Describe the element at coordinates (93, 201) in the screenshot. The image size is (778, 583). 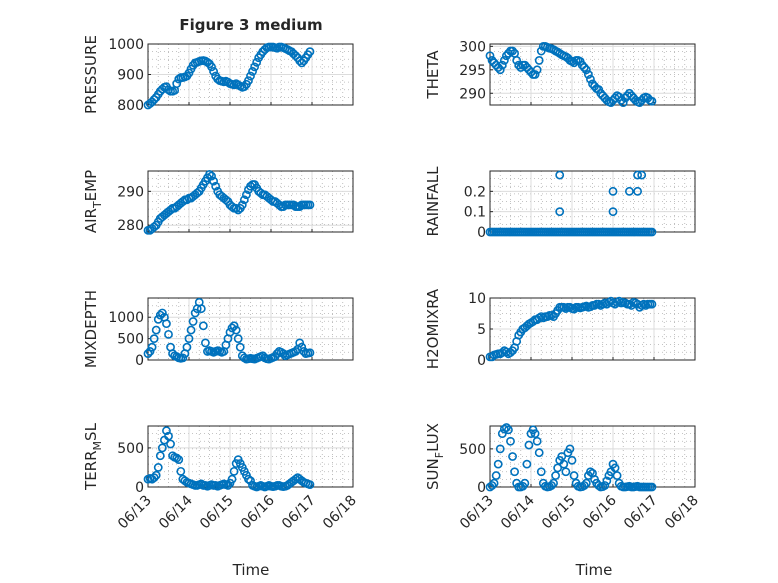
I see `y-axis-label: AIRTEMP` at that location.